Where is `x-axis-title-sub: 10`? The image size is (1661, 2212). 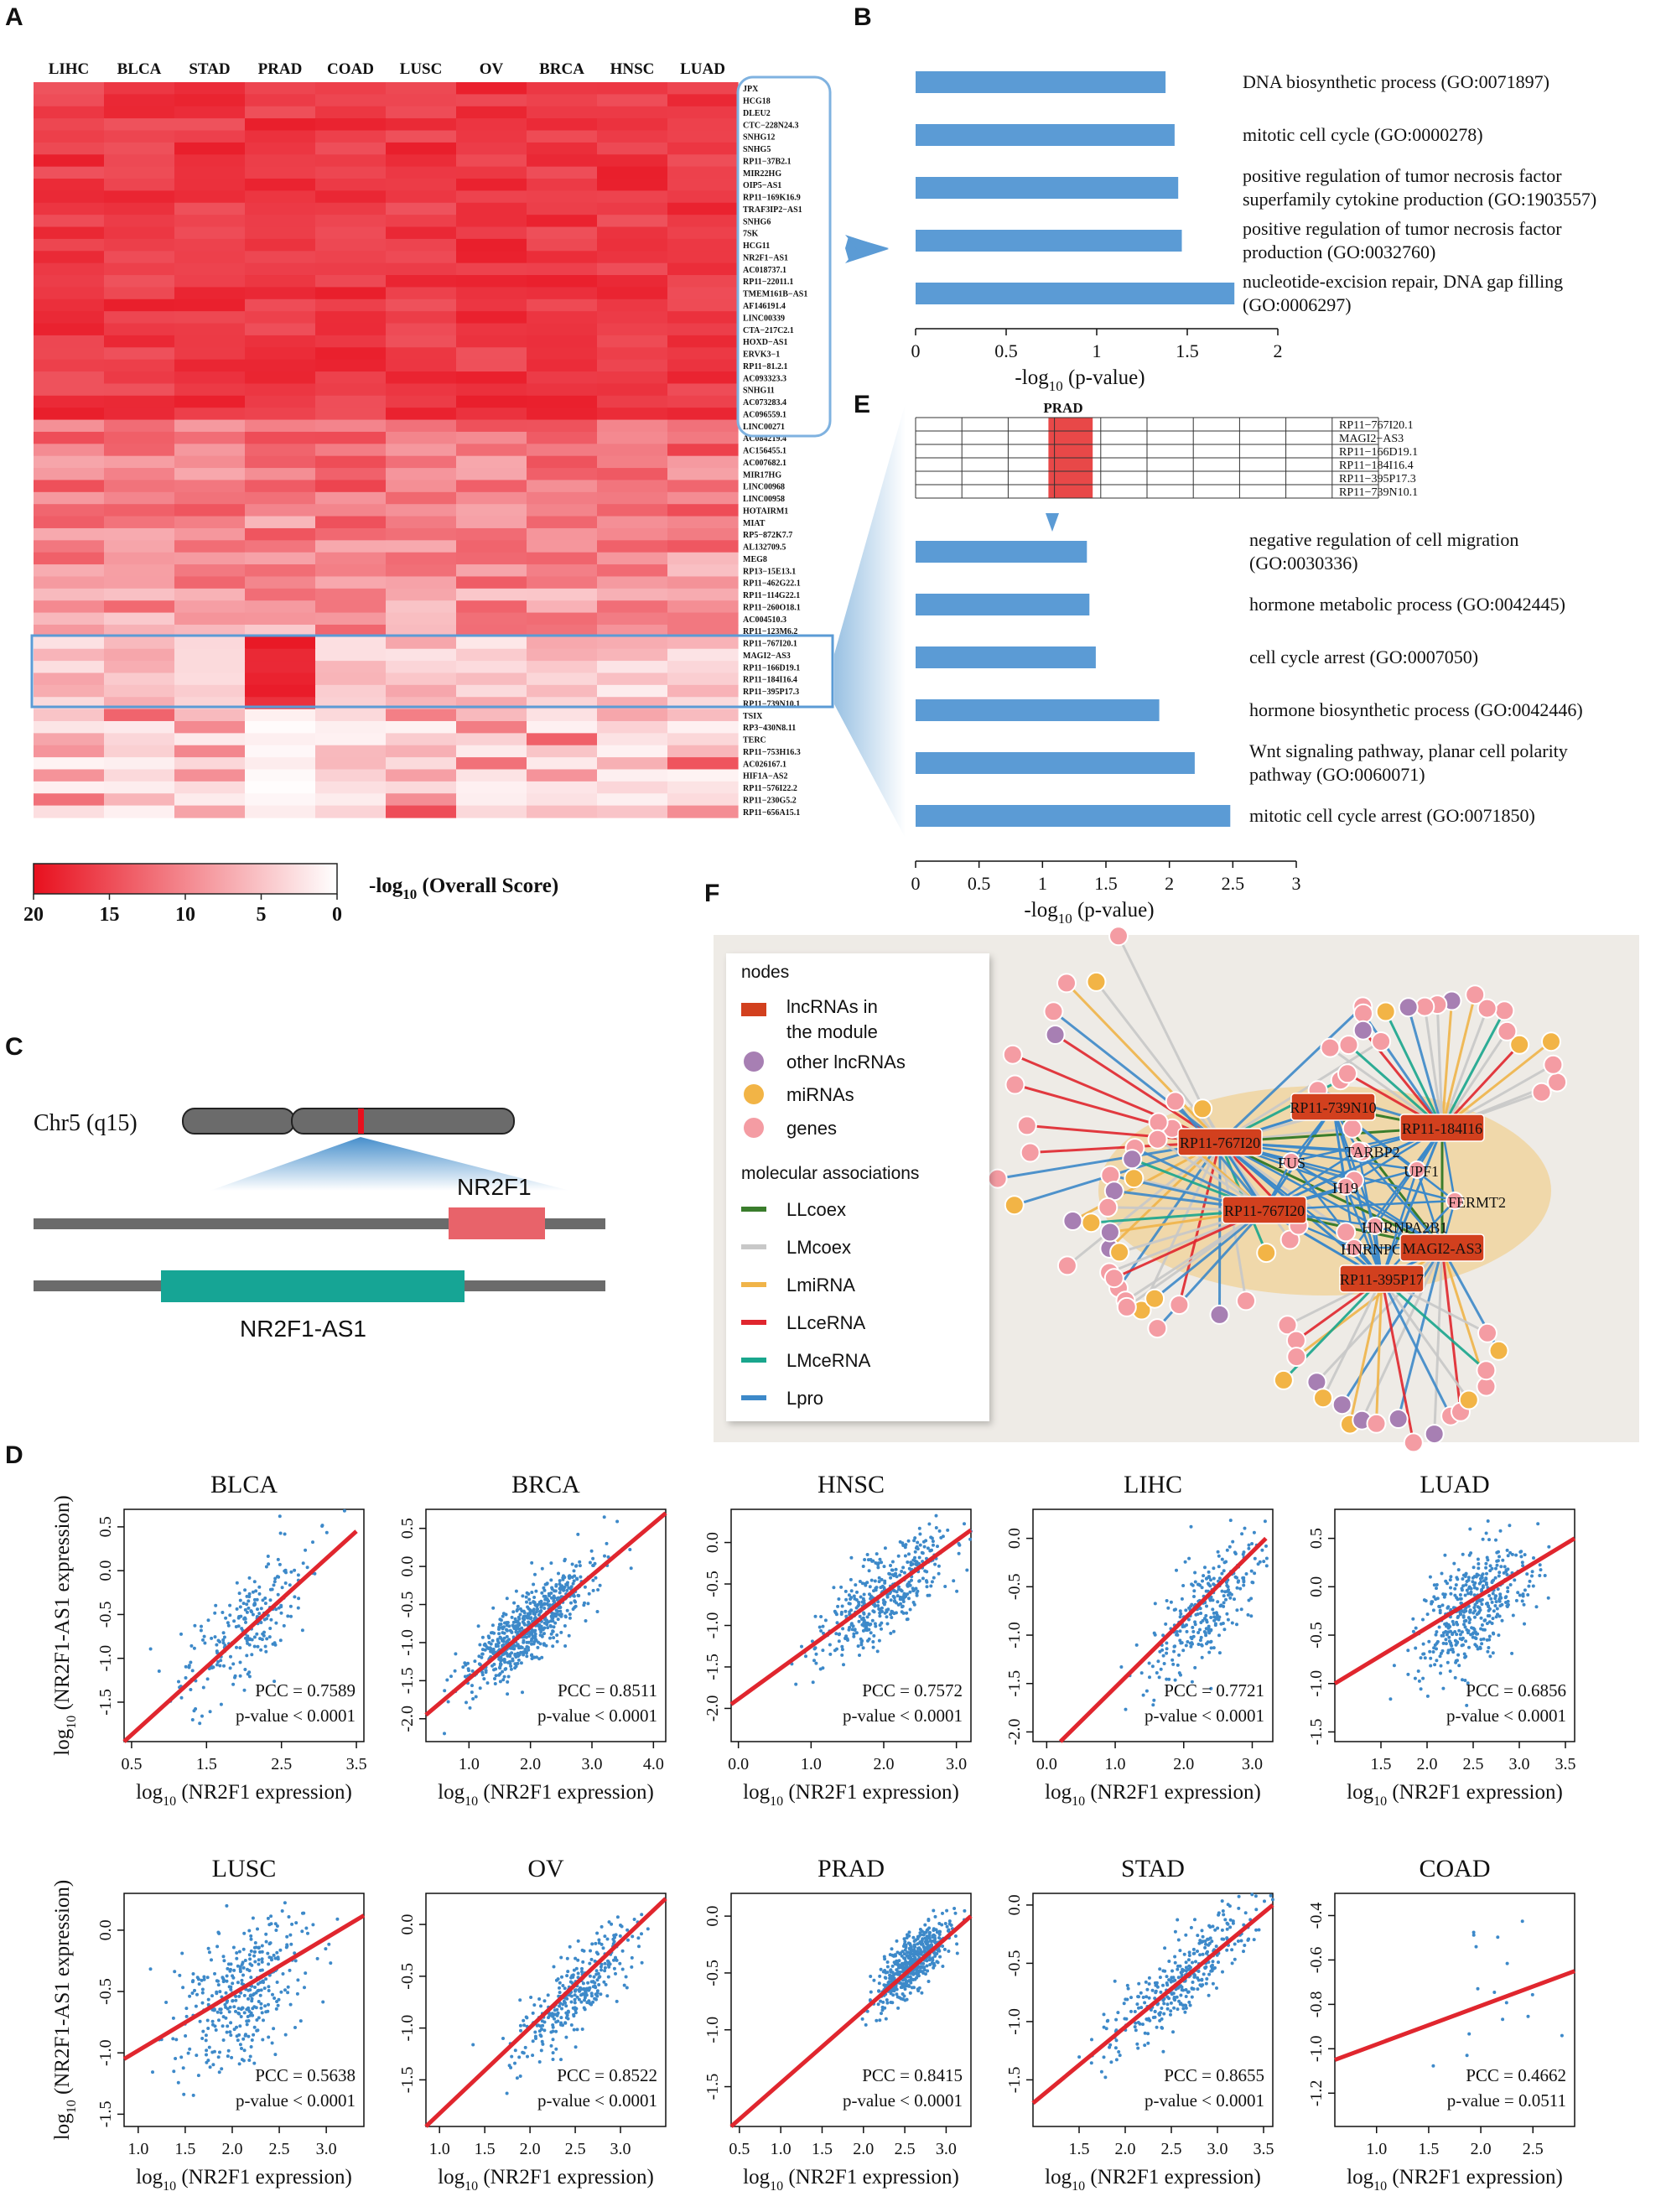 x-axis-title-sub: 10 is located at coordinates (776, 2187).